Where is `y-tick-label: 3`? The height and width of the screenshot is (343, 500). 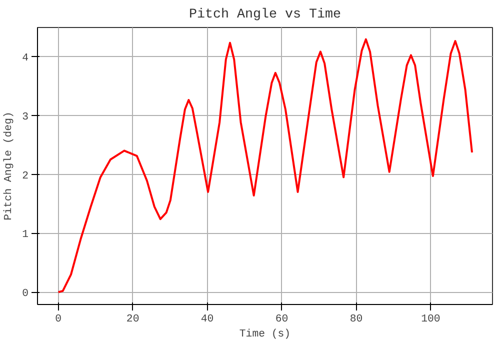
y-tick-label: 3 is located at coordinates (25, 117).